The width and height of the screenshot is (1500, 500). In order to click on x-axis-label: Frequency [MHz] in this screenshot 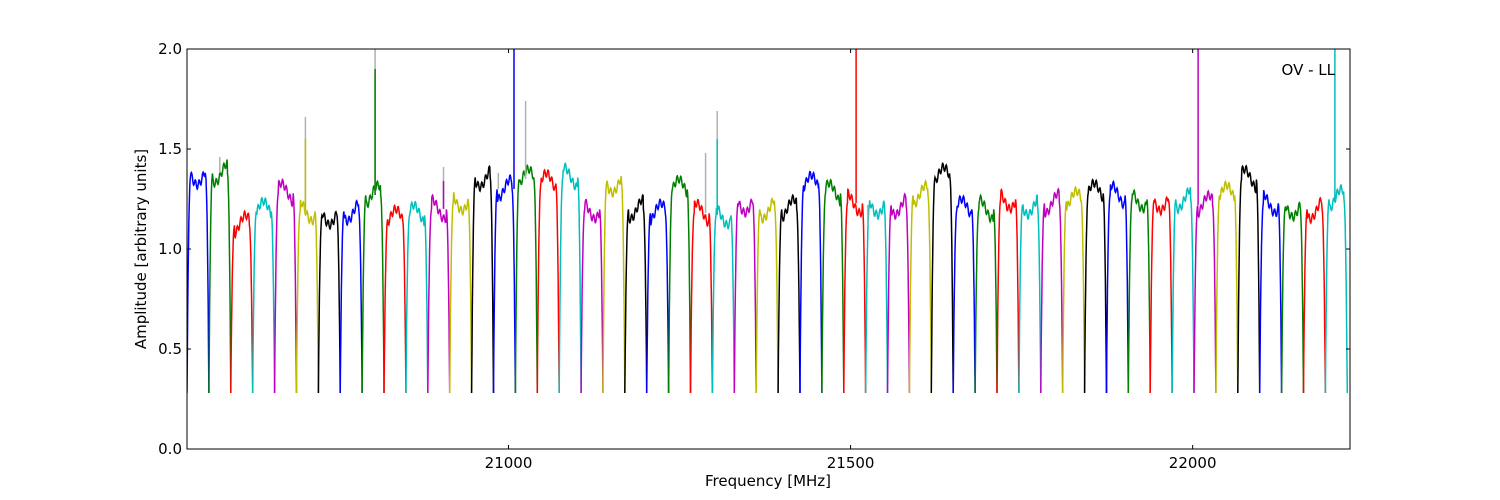, I will do `click(768, 481)`.